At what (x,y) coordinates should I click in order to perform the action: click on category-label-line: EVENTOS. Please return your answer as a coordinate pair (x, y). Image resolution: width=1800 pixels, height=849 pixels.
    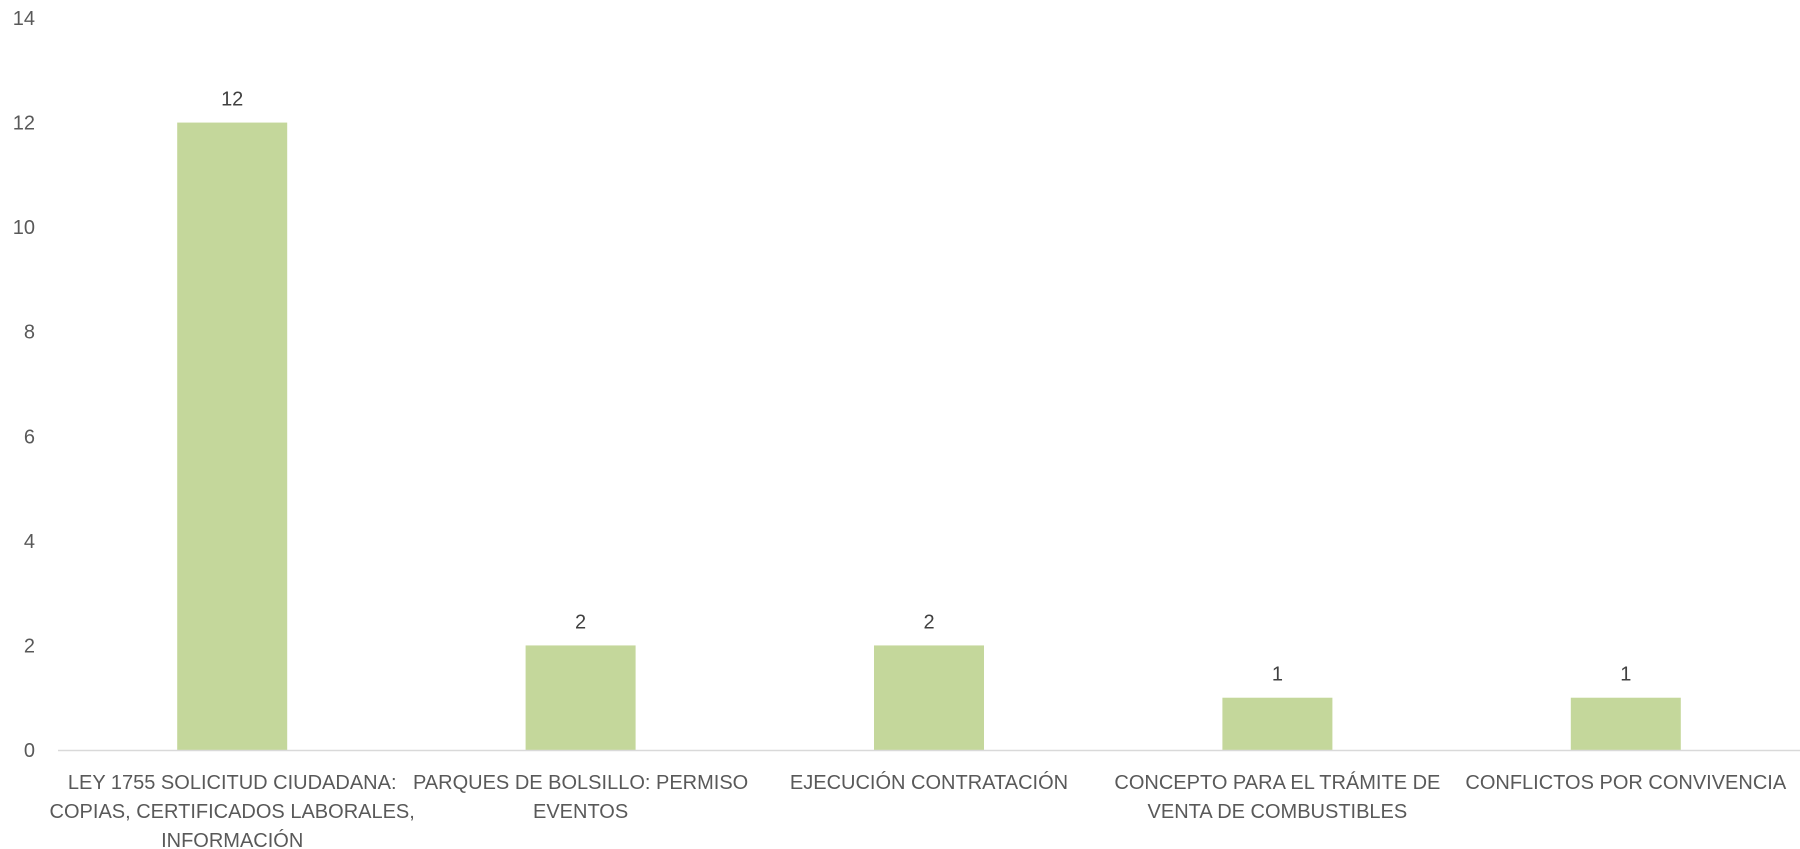
    Looking at the image, I should click on (580, 812).